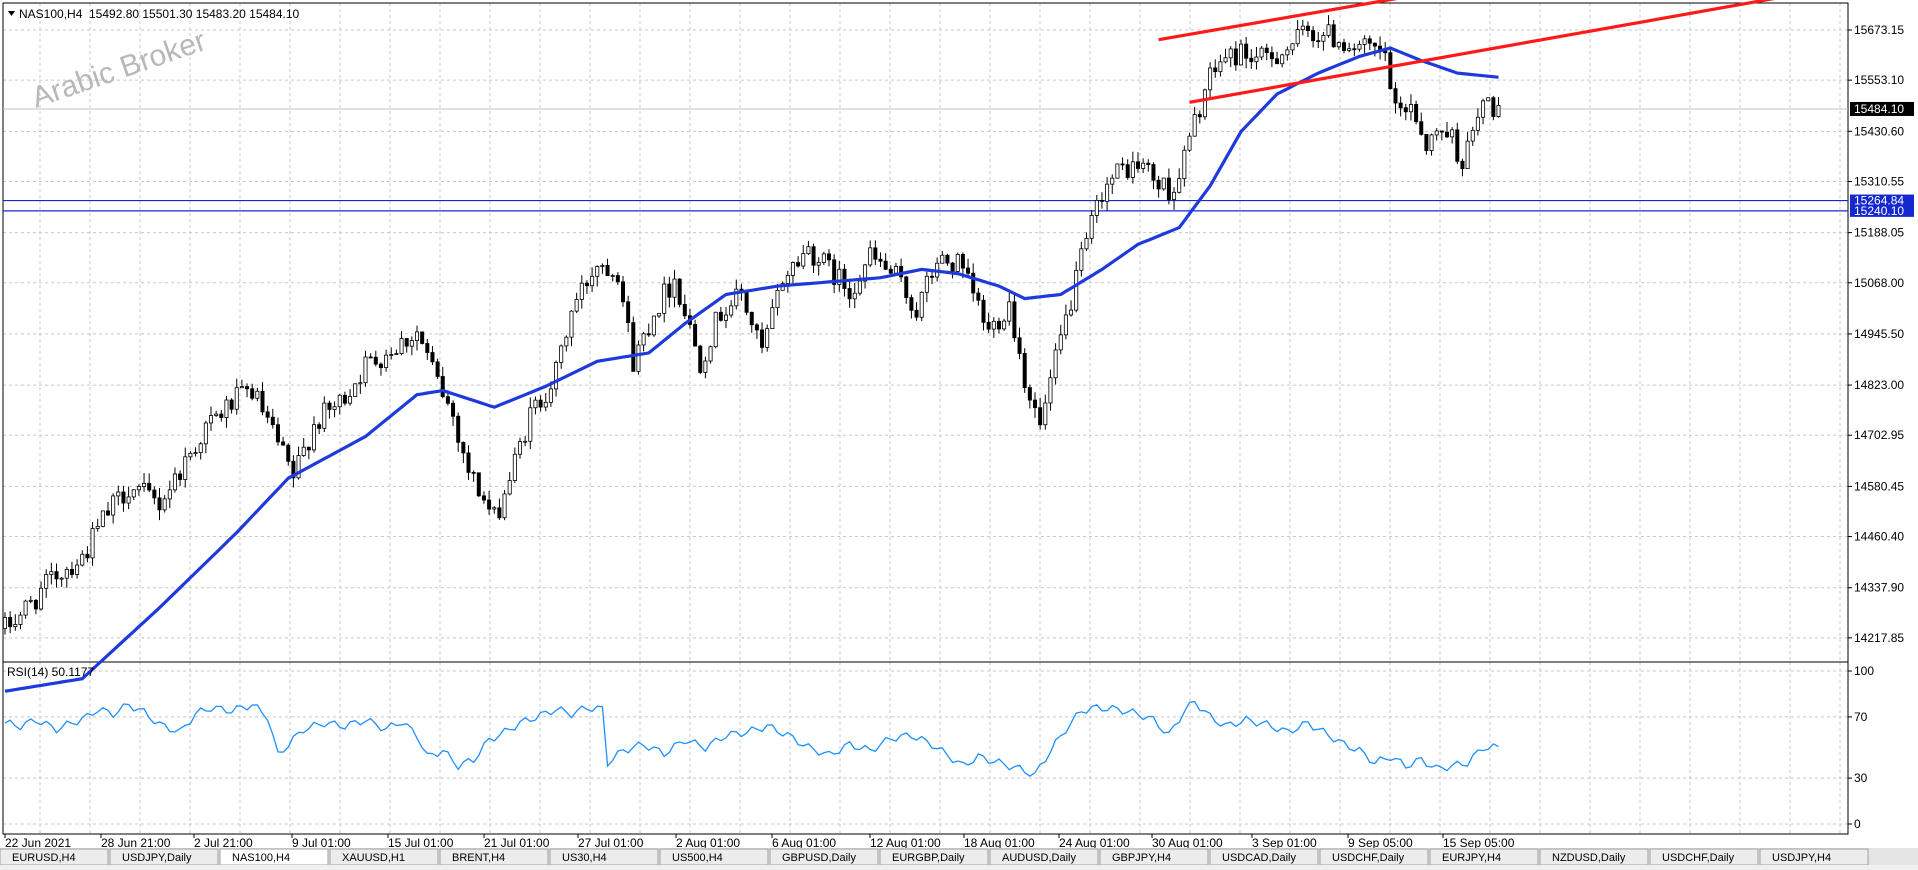 This screenshot has width=1918, height=870. I want to click on chart-tab-label: NAS100,H4, so click(261, 858).